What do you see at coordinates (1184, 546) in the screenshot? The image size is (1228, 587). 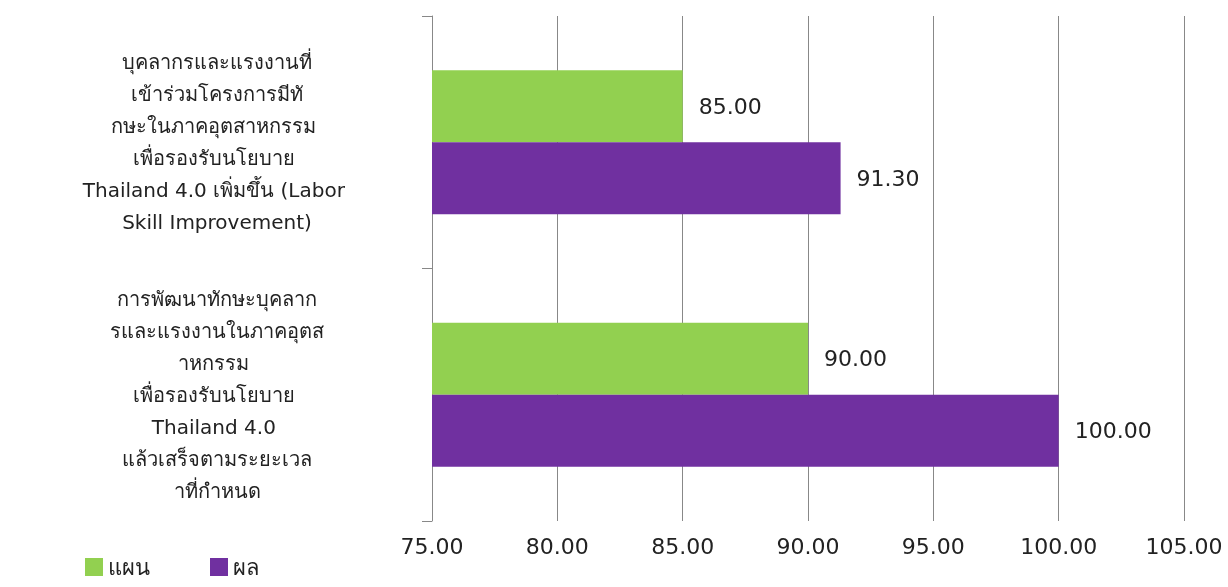 I see `x-tick-label: 105.00` at bounding box center [1184, 546].